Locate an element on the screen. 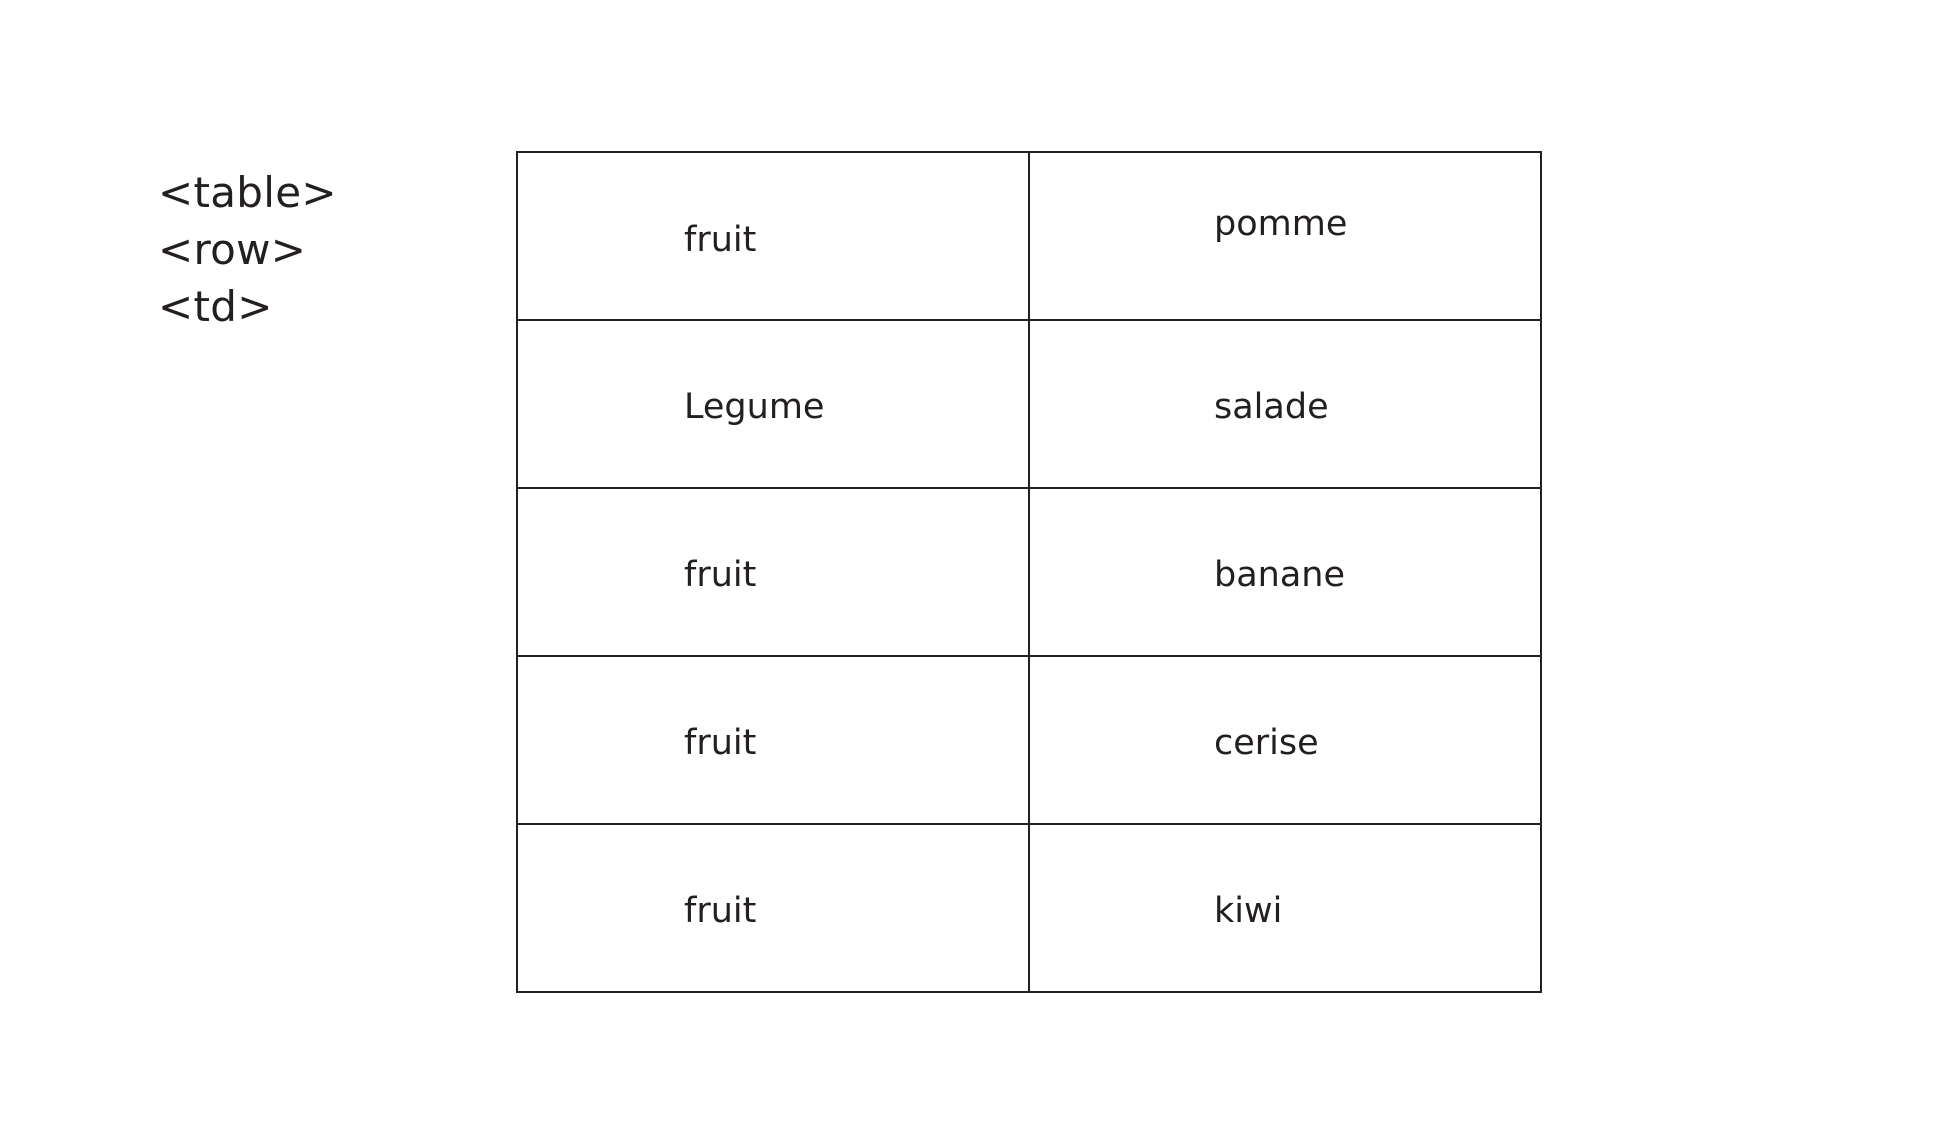  tag-legend: <table> <row> <td> is located at coordinates (247, 249).